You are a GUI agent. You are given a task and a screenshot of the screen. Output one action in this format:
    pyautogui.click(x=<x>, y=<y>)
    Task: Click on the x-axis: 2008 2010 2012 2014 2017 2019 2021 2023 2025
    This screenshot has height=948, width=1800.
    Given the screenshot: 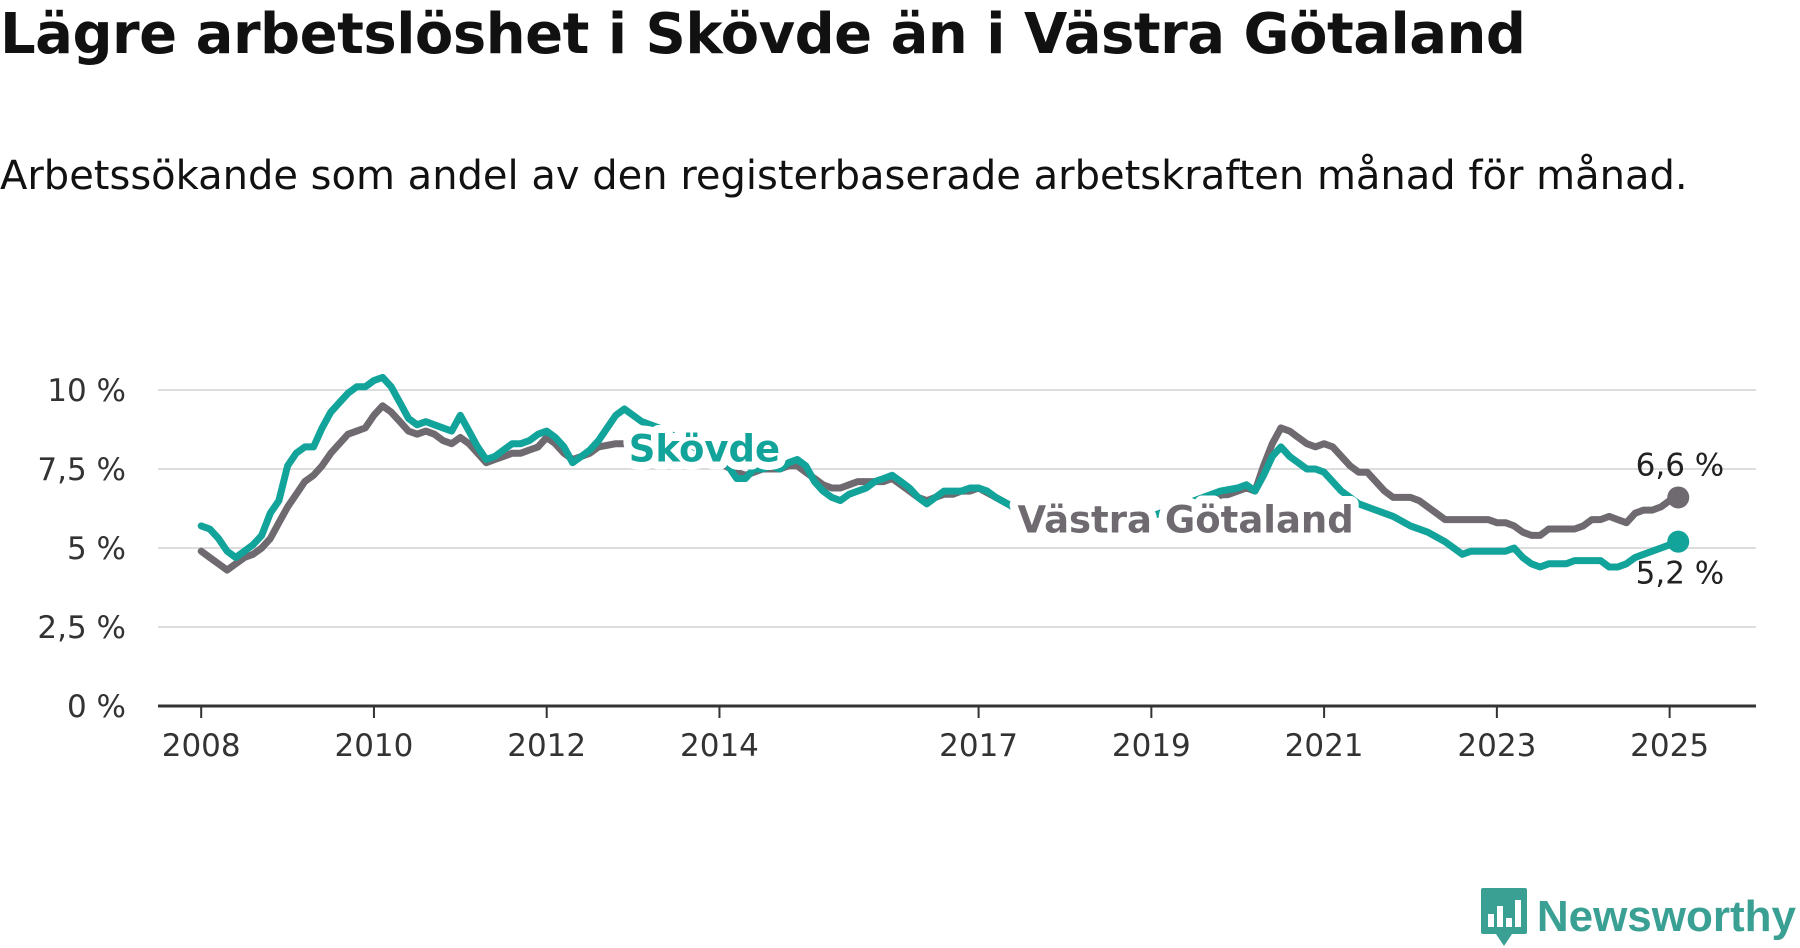 What is the action you would take?
    pyautogui.click(x=957, y=734)
    